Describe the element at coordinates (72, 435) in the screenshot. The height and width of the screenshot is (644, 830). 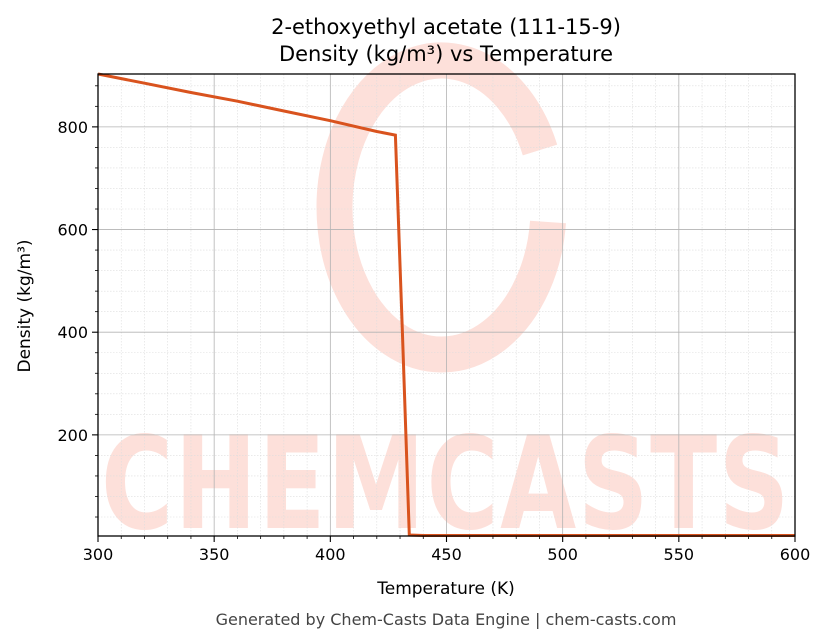
I see `y-tick-label: 200` at that location.